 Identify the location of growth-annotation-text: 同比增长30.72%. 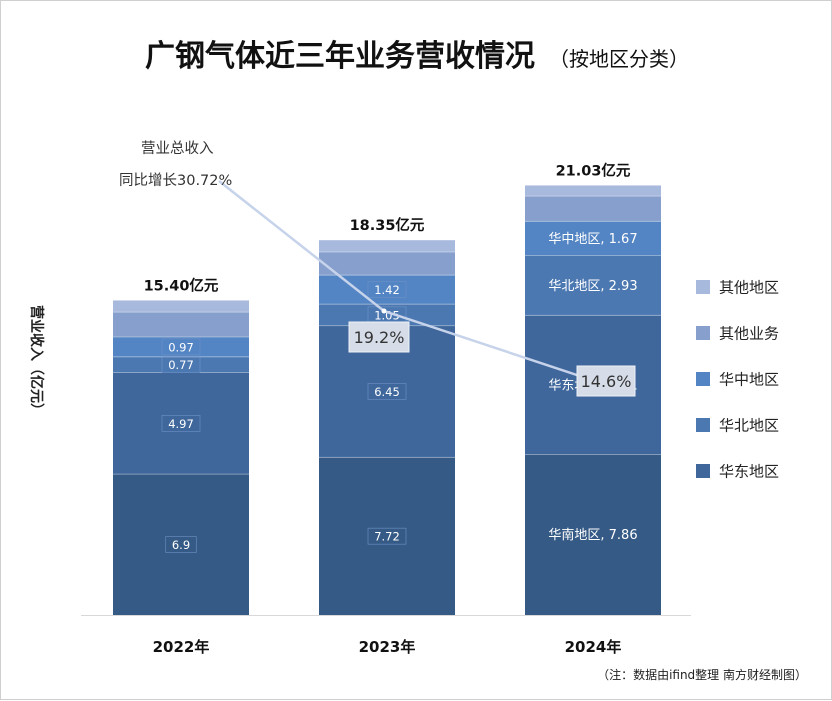
(175, 180).